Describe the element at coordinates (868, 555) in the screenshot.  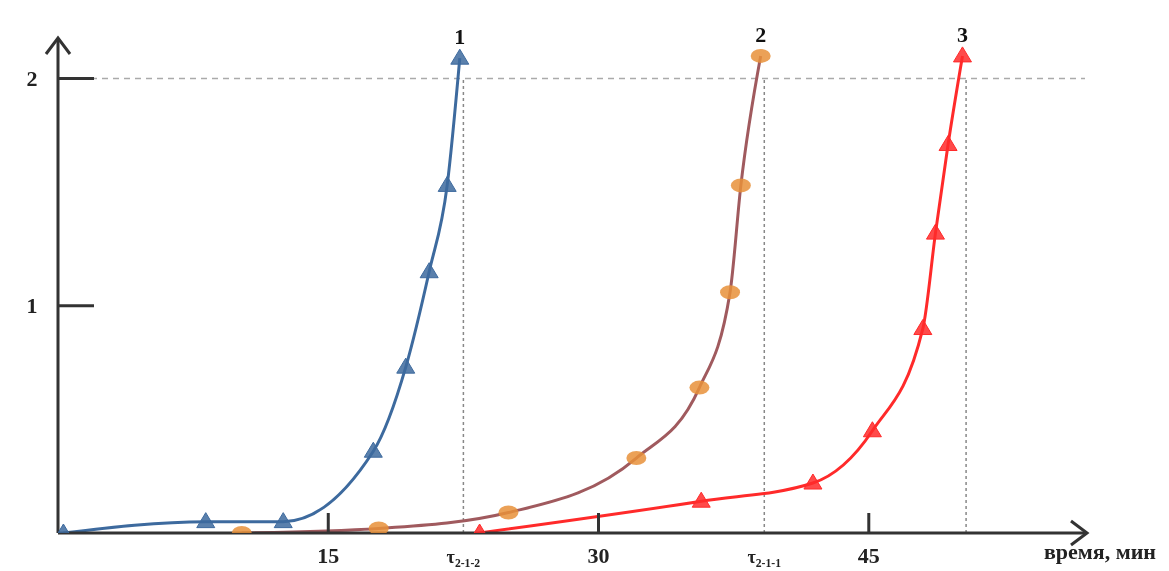
I see `x-tick-label: 45` at that location.